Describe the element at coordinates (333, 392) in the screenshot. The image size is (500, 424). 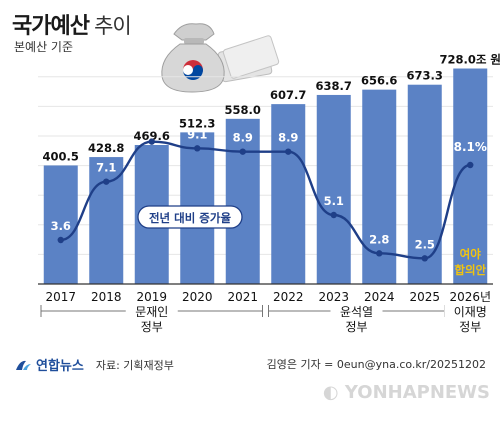
I see `watermark-mark-icon: ◐` at that location.